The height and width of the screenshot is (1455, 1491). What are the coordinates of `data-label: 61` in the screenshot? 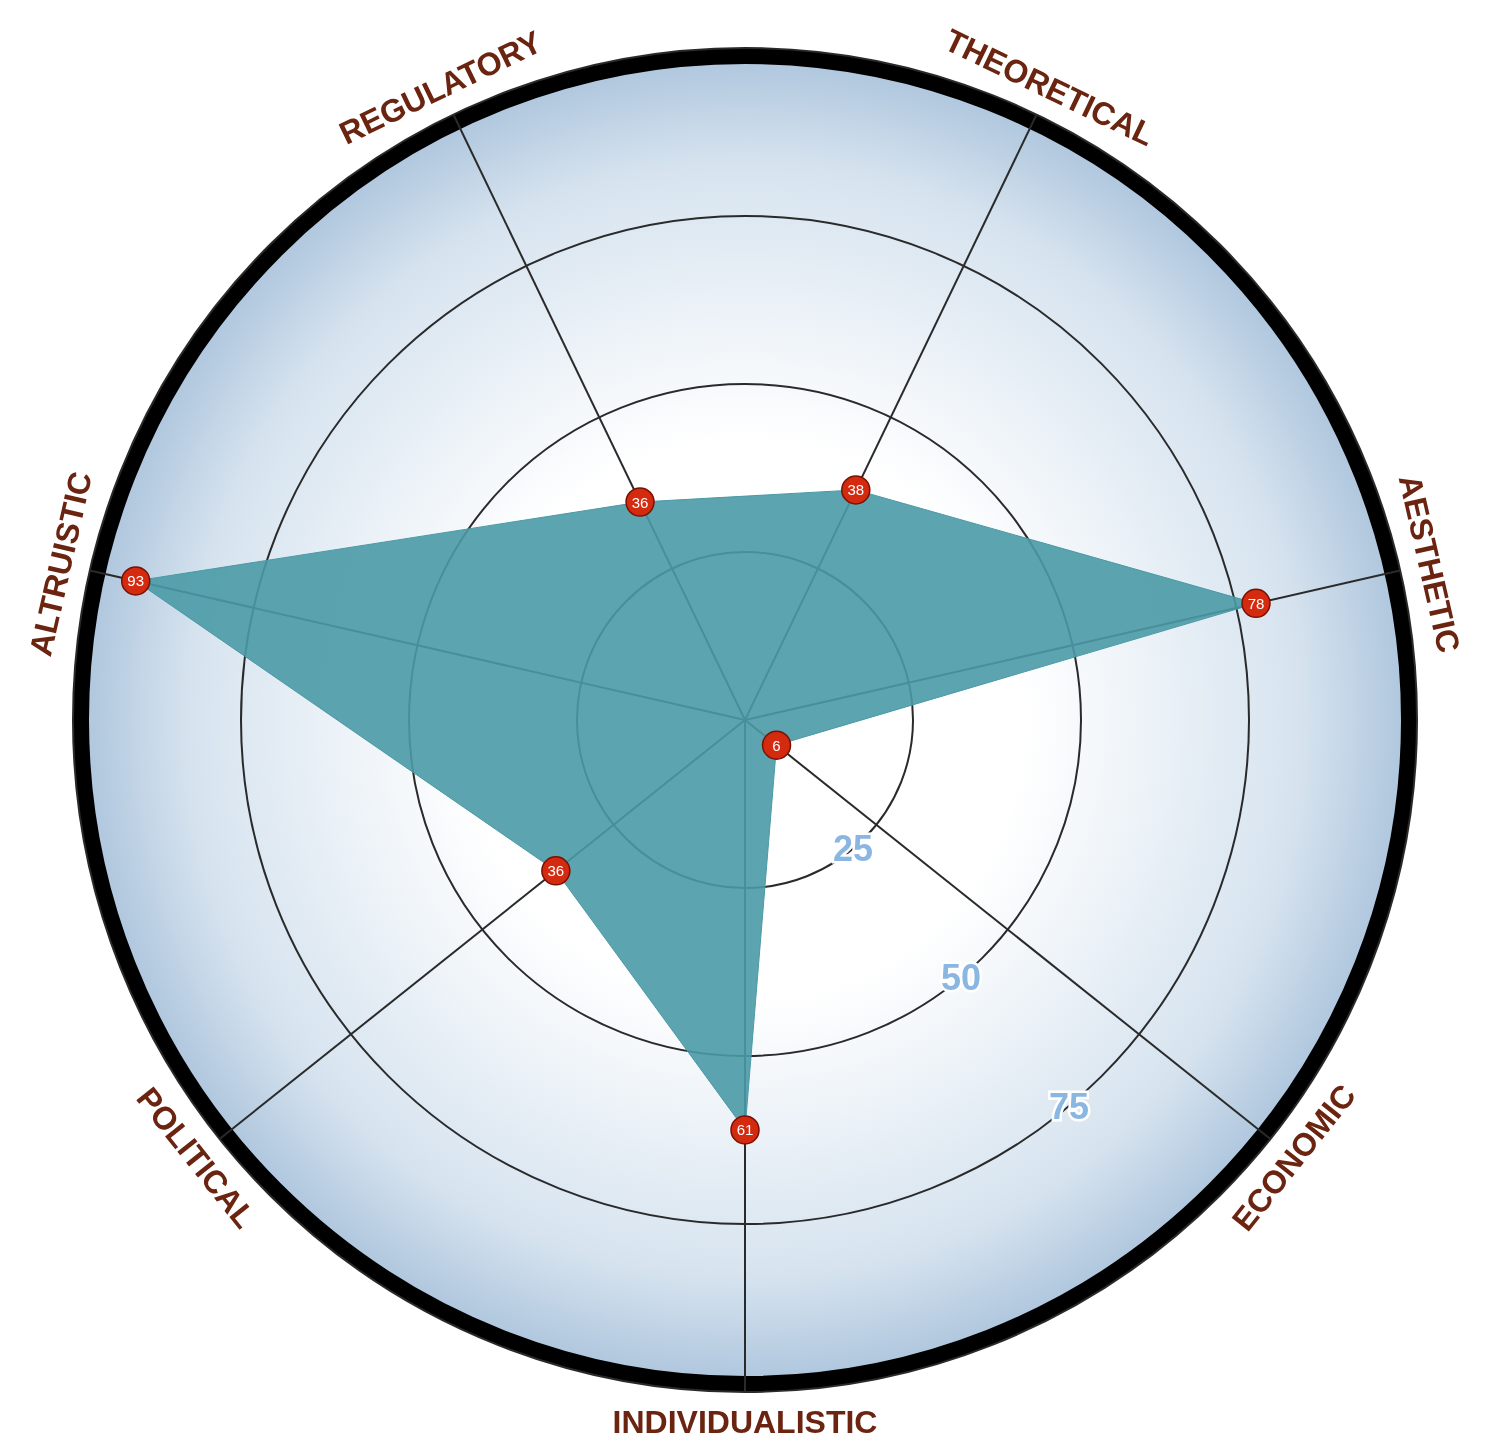 It's located at (745, 1130).